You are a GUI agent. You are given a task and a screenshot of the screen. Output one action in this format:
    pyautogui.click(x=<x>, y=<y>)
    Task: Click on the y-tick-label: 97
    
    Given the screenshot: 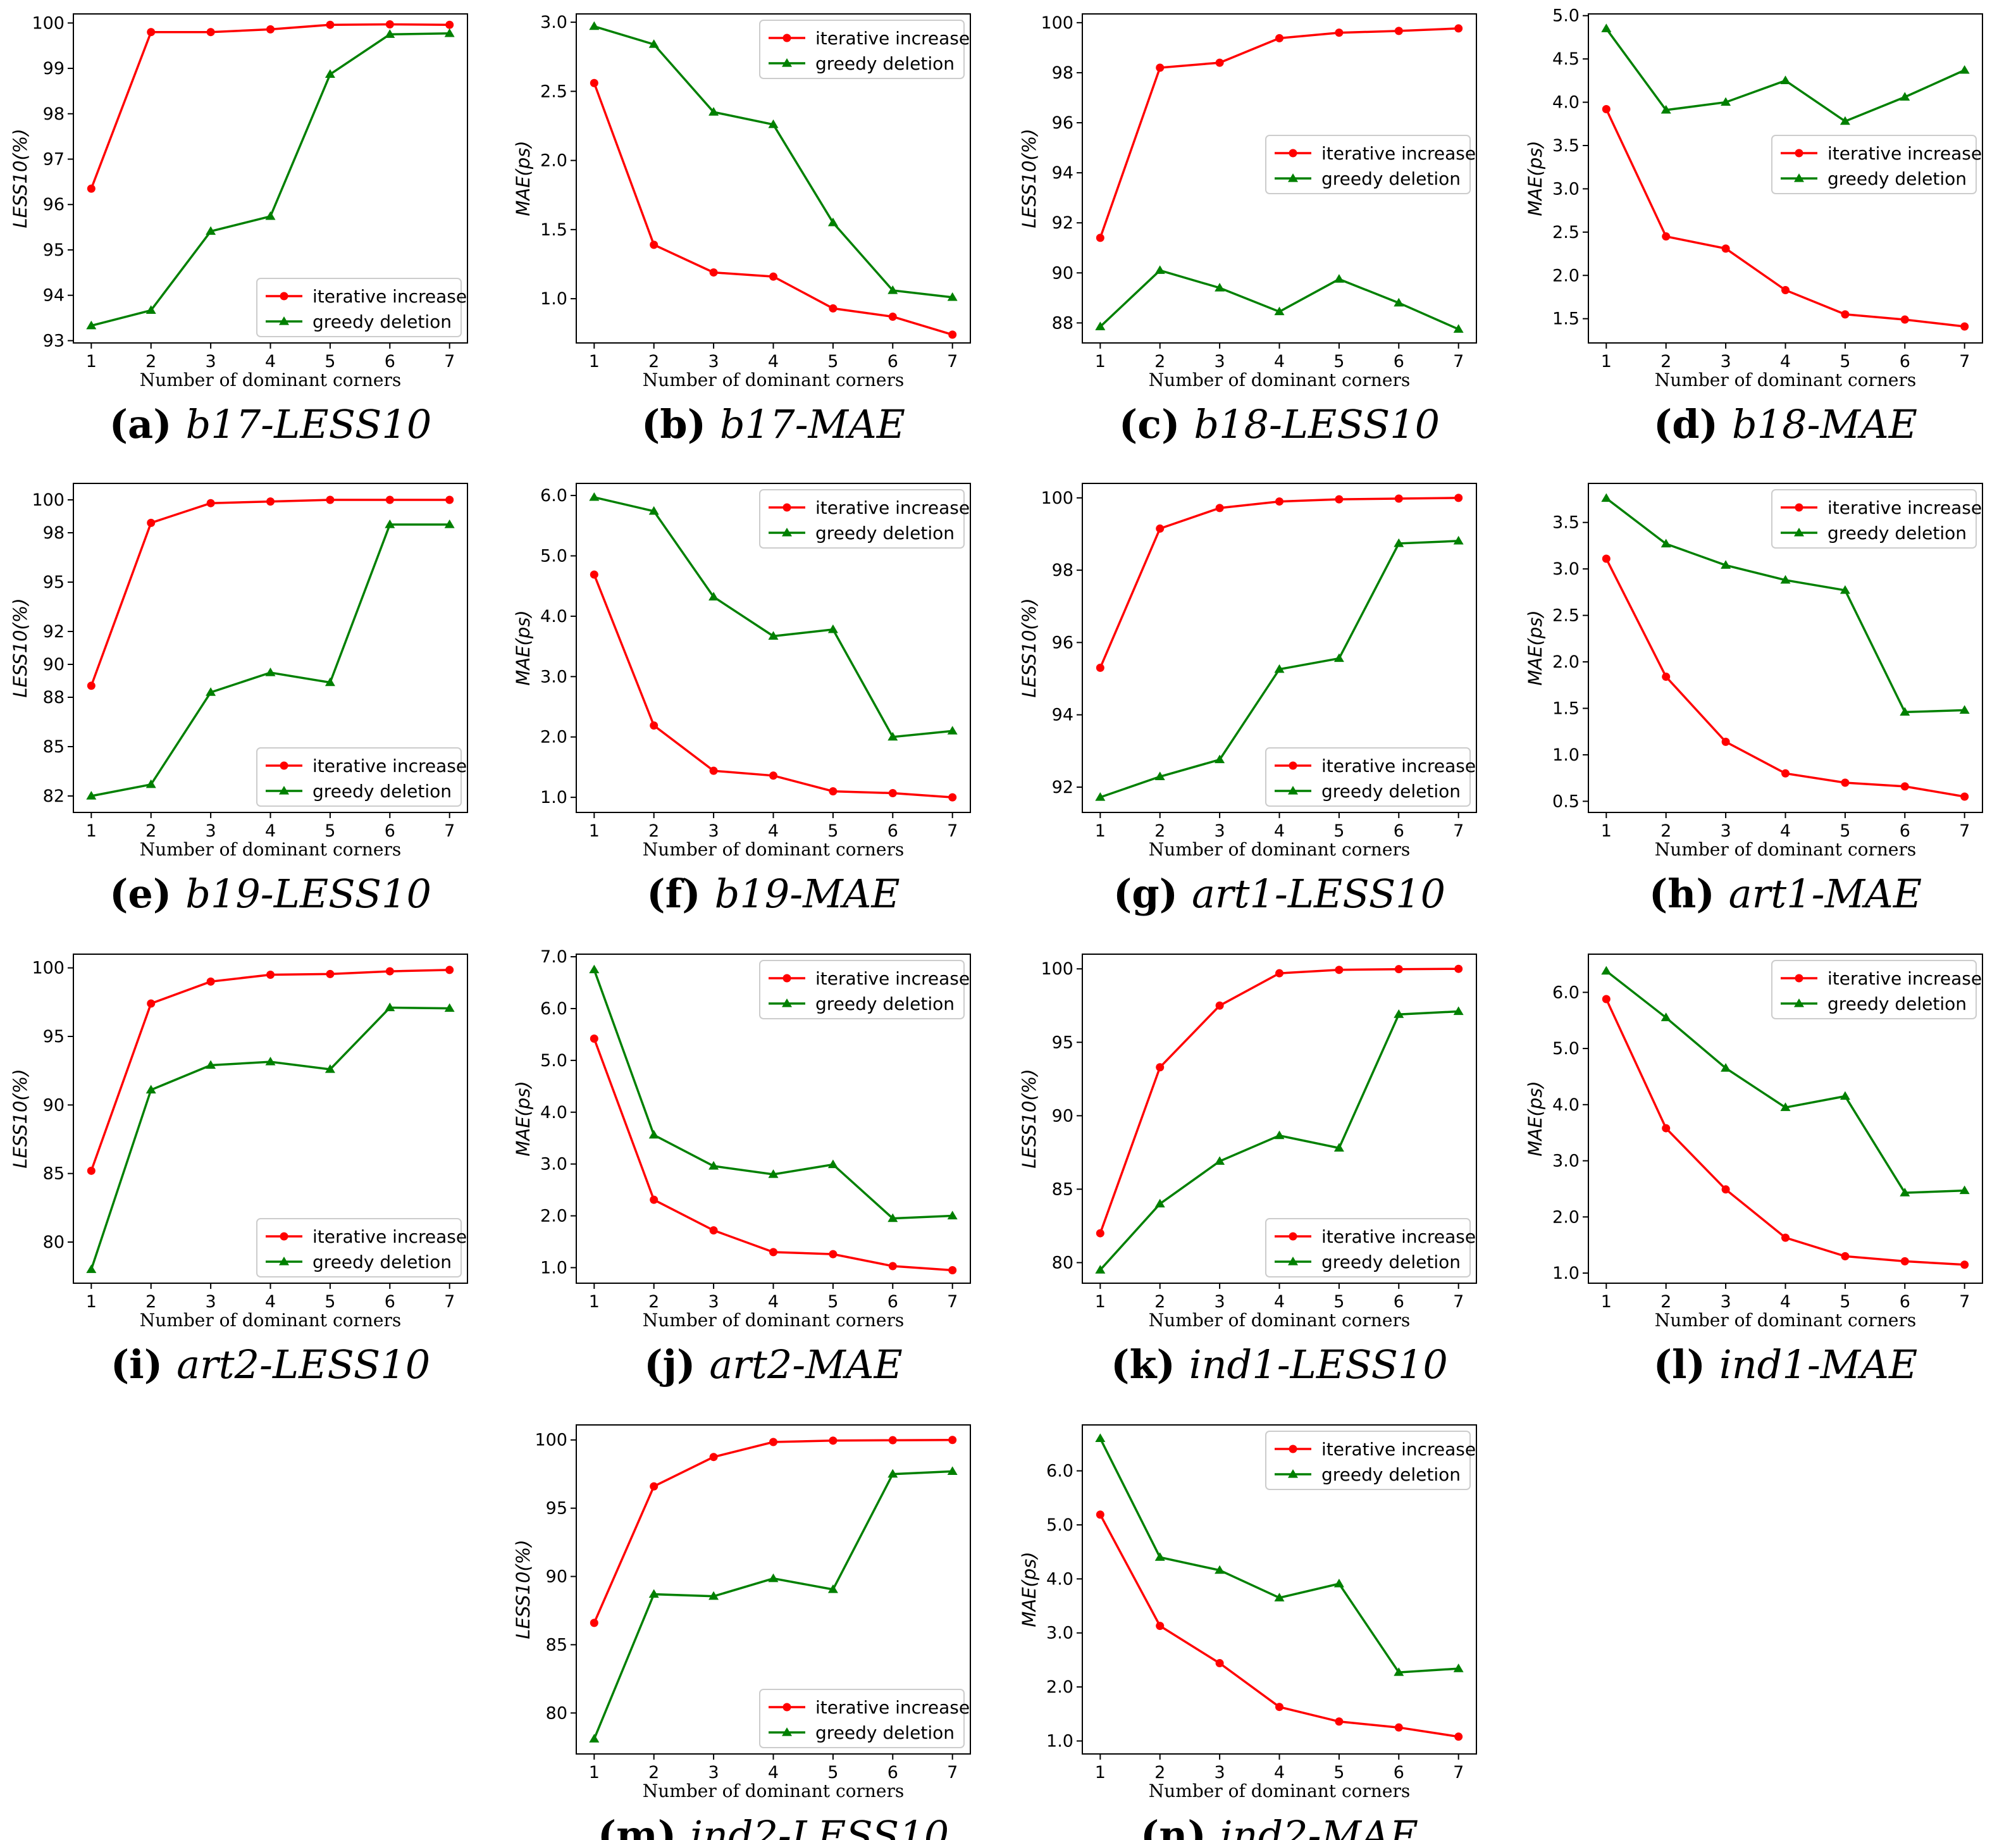 What is the action you would take?
    pyautogui.click(x=54, y=160)
    